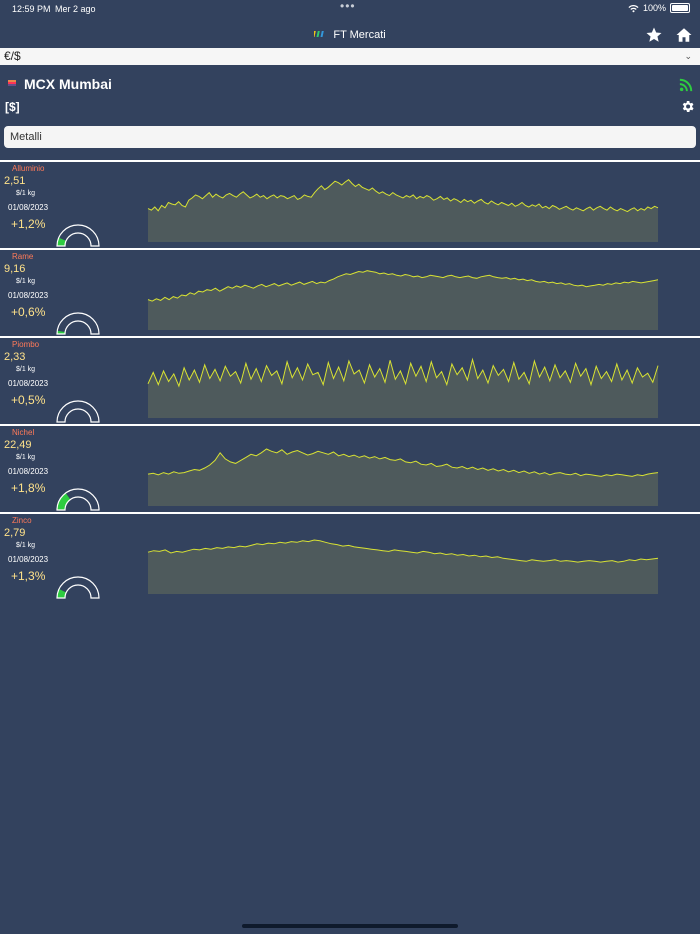 Image resolution: width=700 pixels, height=934 pixels. What do you see at coordinates (31, 9) in the screenshot?
I see `status-time: 12:59 PM` at bounding box center [31, 9].